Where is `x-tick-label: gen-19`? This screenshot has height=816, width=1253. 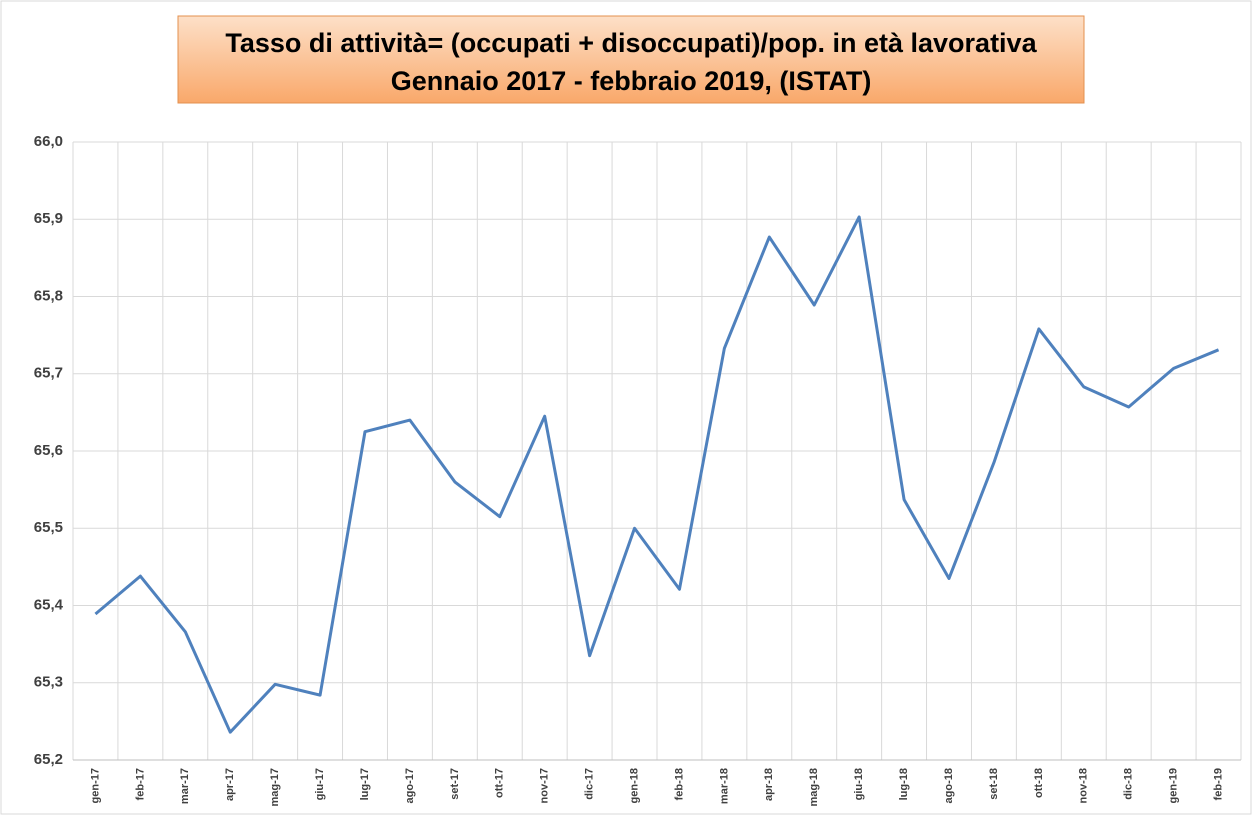 x-tick-label: gen-19 is located at coordinates (1174, 785).